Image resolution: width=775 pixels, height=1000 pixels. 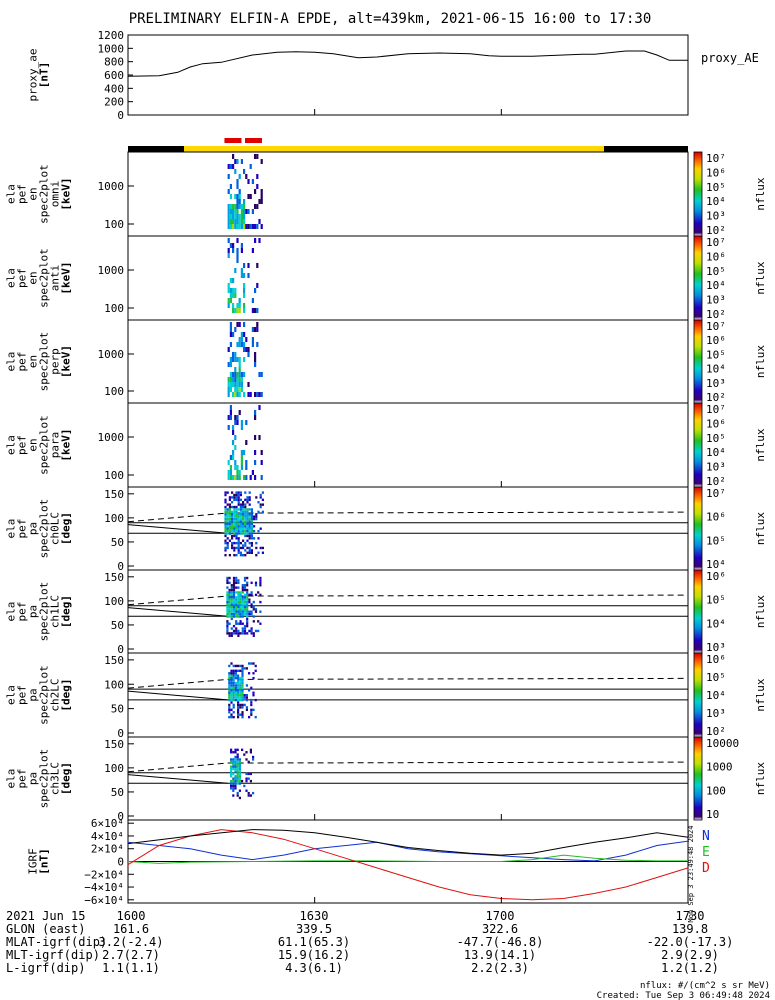 What do you see at coordinates (33, 277) in the screenshot?
I see `energy-spectrogram-1-label-2: en` at bounding box center [33, 277].